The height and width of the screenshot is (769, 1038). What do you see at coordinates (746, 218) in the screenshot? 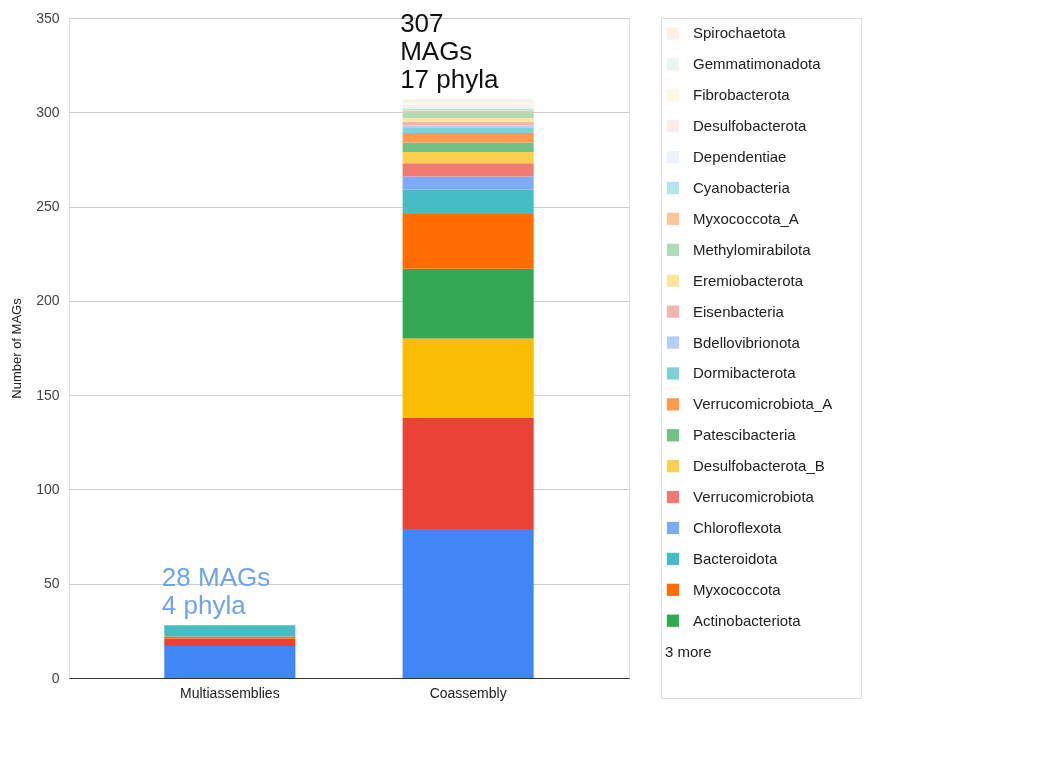
I see `legend-label: Myxococcota_A` at bounding box center [746, 218].